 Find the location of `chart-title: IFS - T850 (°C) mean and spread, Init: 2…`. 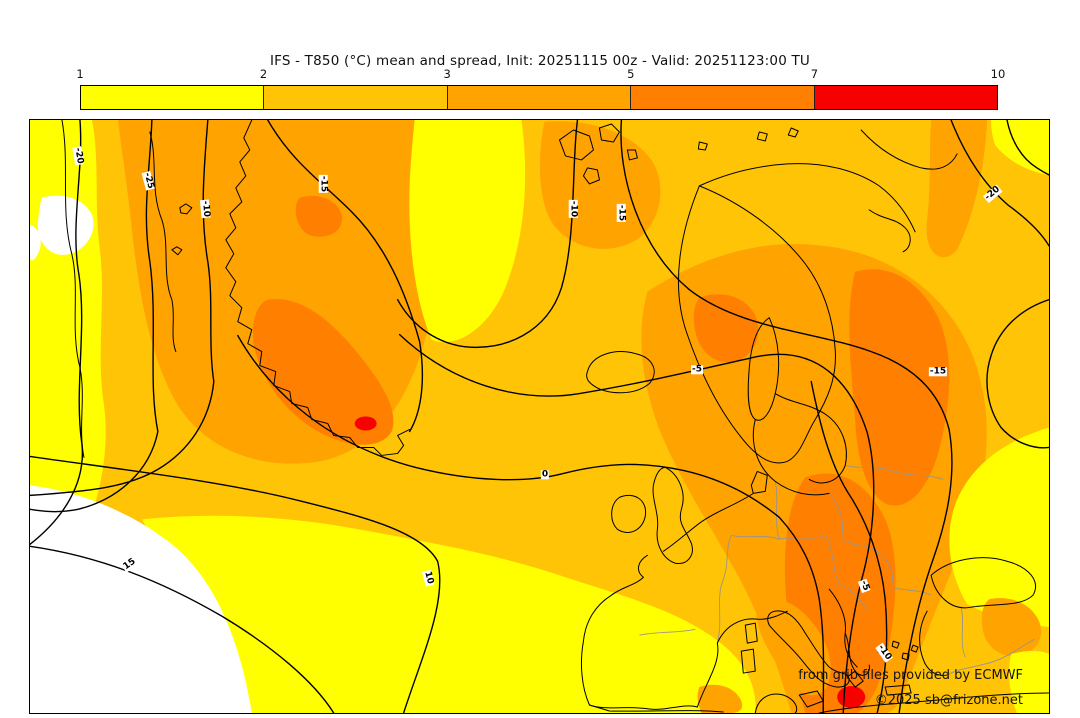

chart-title: IFS - T850 (°C) mean and spread, Init: 2… is located at coordinates (540, 61).